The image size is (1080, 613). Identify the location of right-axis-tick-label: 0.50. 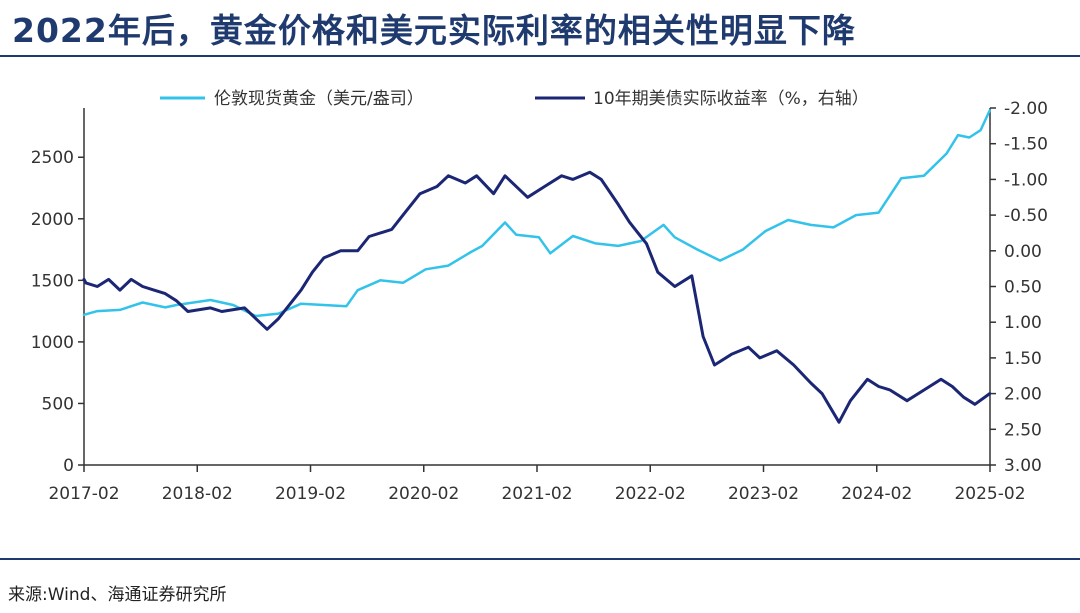
(1023, 288).